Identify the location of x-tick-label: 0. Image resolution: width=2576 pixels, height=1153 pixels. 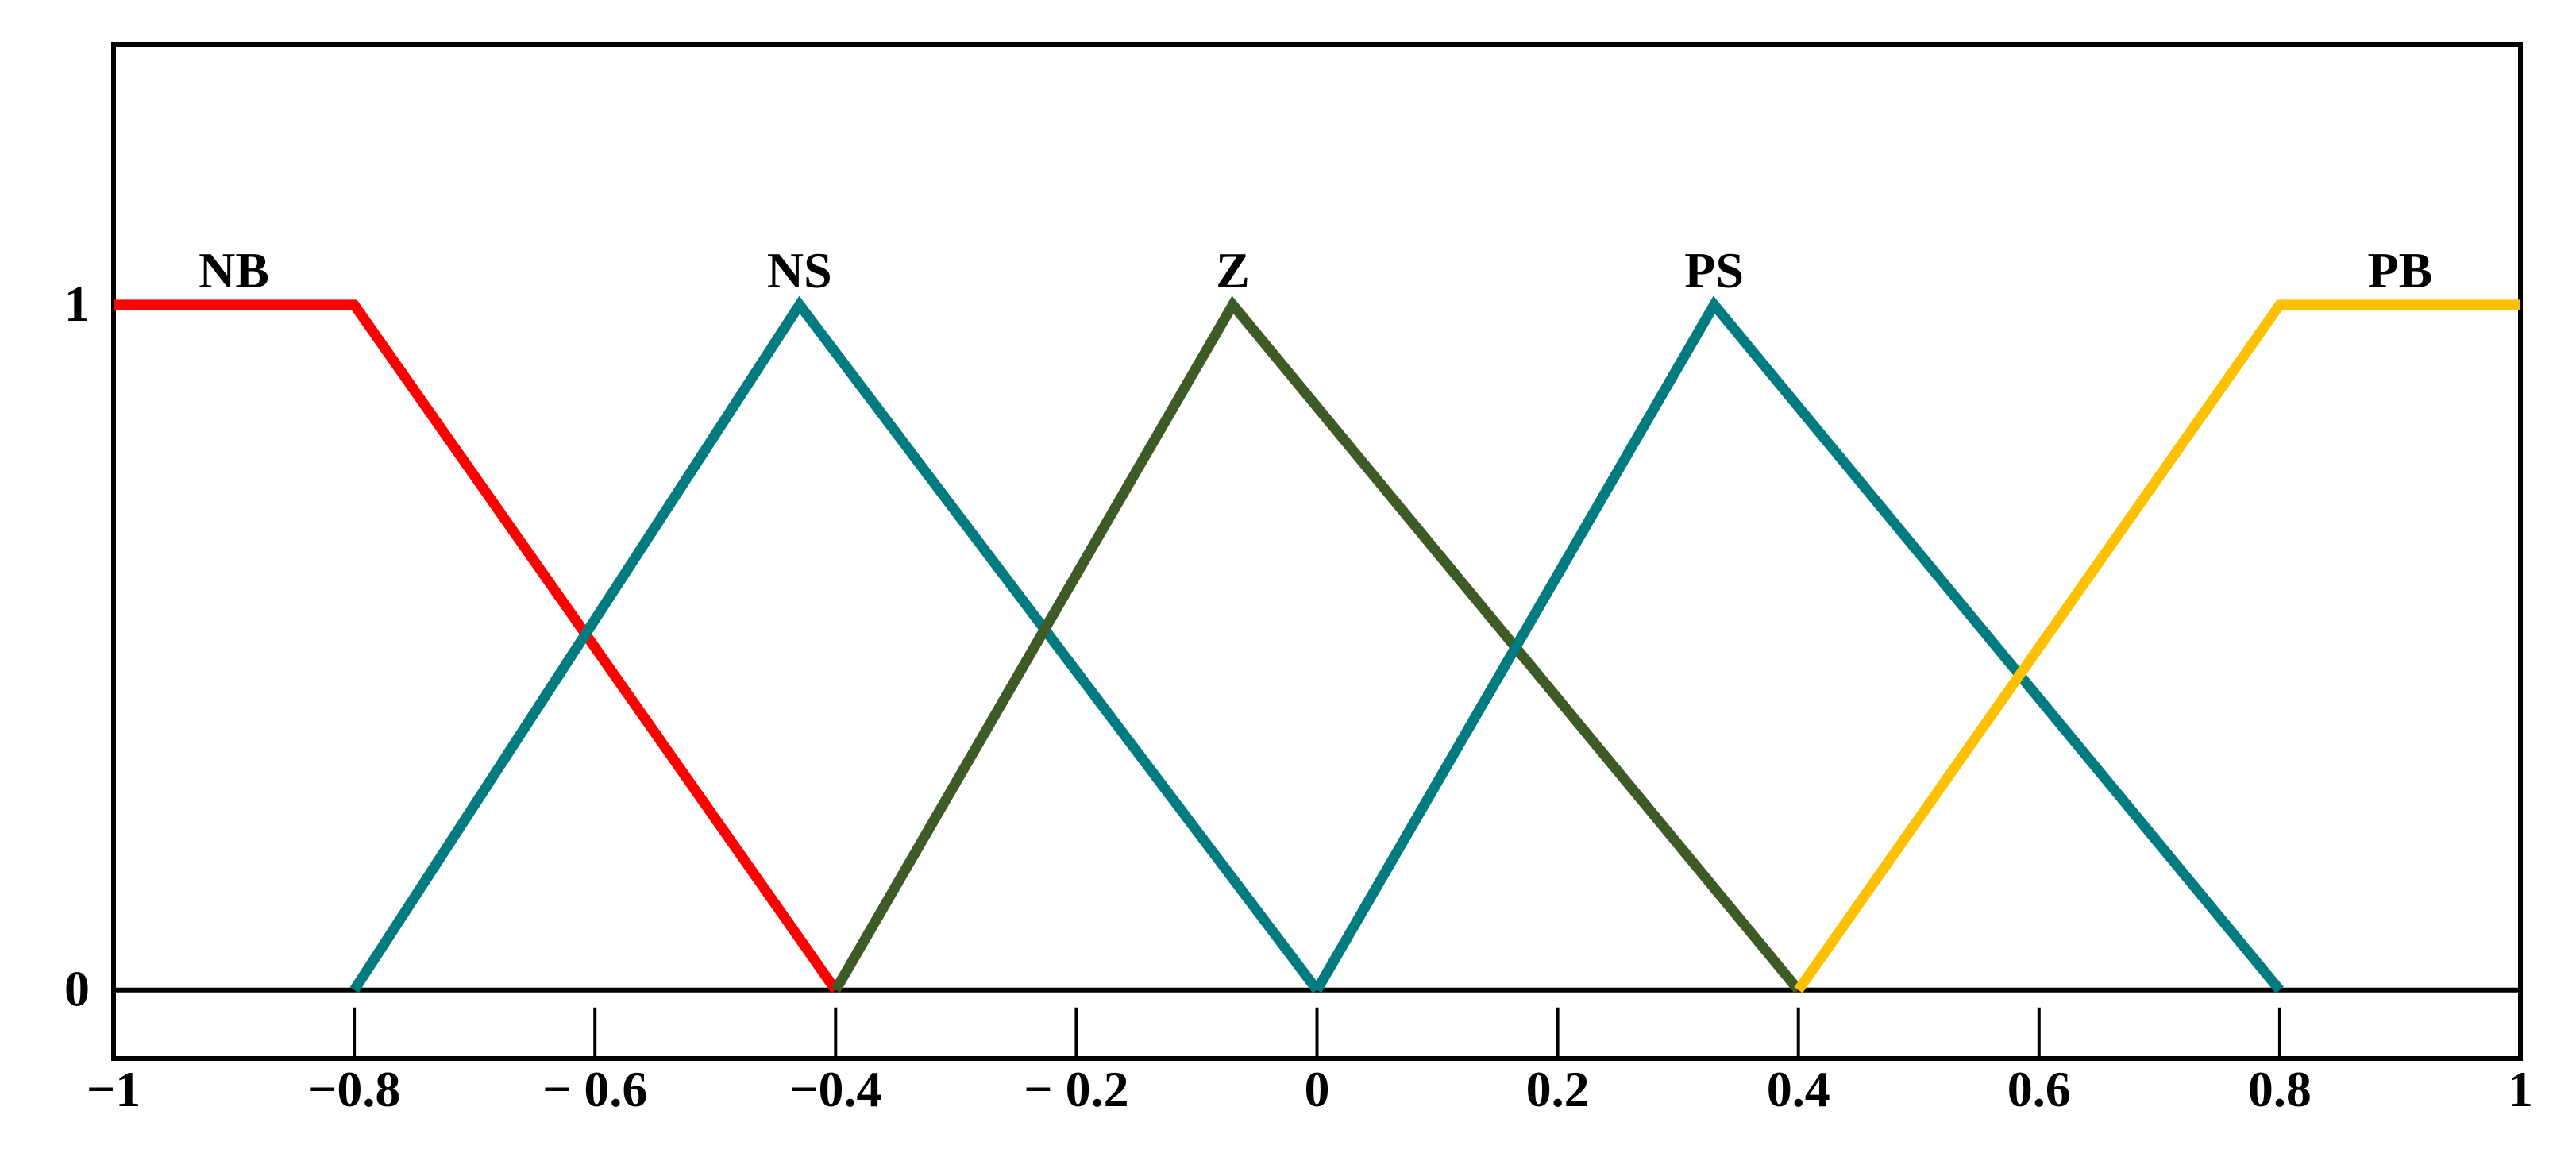
(1317, 1089).